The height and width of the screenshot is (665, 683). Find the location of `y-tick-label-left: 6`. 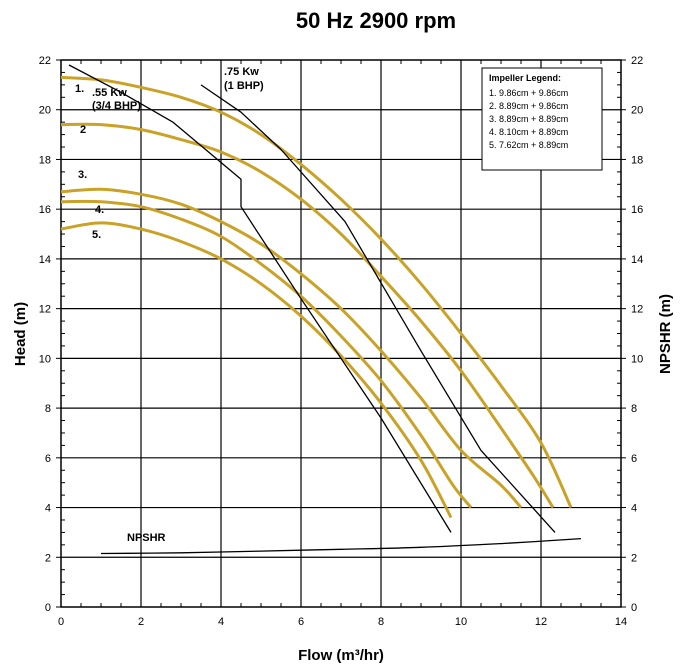

y-tick-label-left: 6 is located at coordinates (48, 459).